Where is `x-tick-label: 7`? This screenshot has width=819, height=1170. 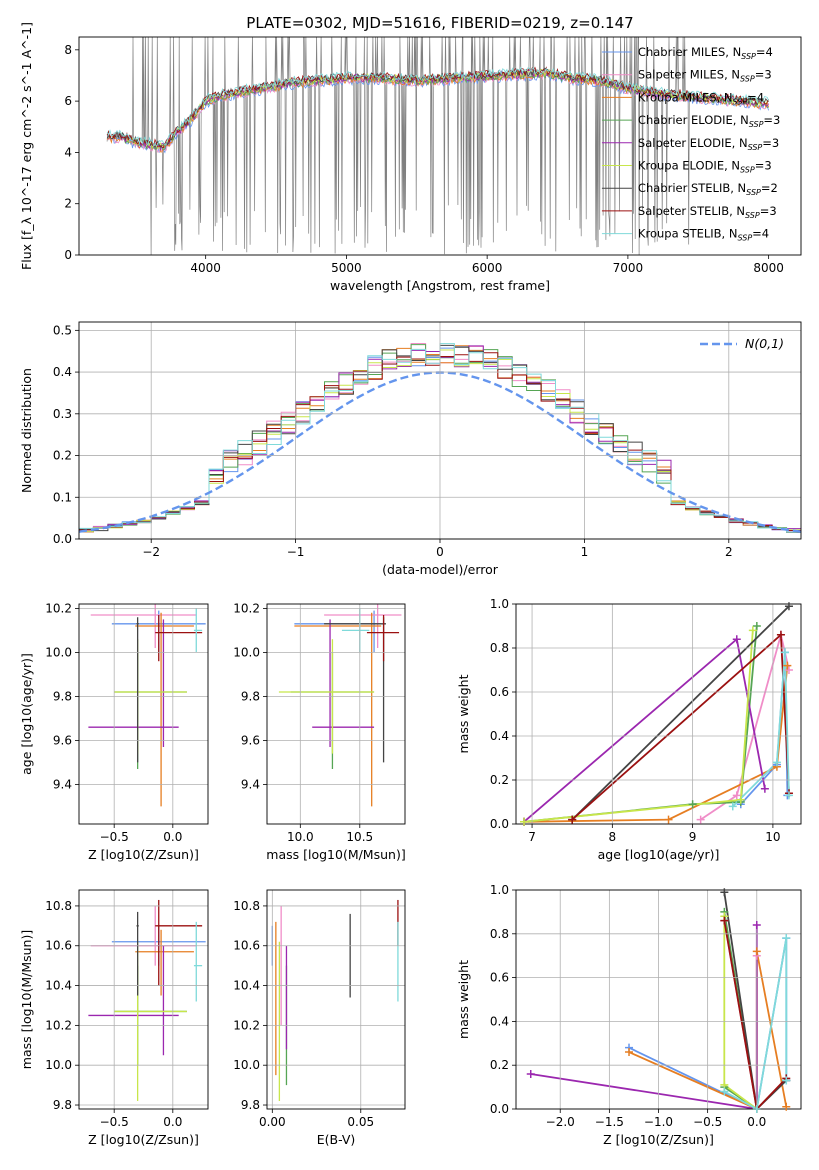 x-tick-label: 7 is located at coordinates (532, 837).